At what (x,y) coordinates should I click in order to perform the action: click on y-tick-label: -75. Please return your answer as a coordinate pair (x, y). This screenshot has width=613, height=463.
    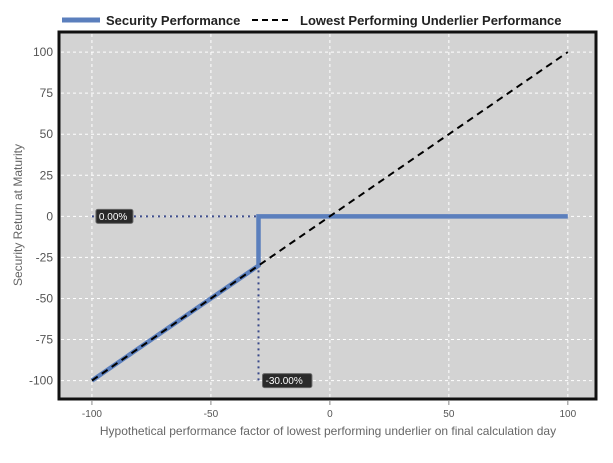
    Looking at the image, I should click on (45, 340).